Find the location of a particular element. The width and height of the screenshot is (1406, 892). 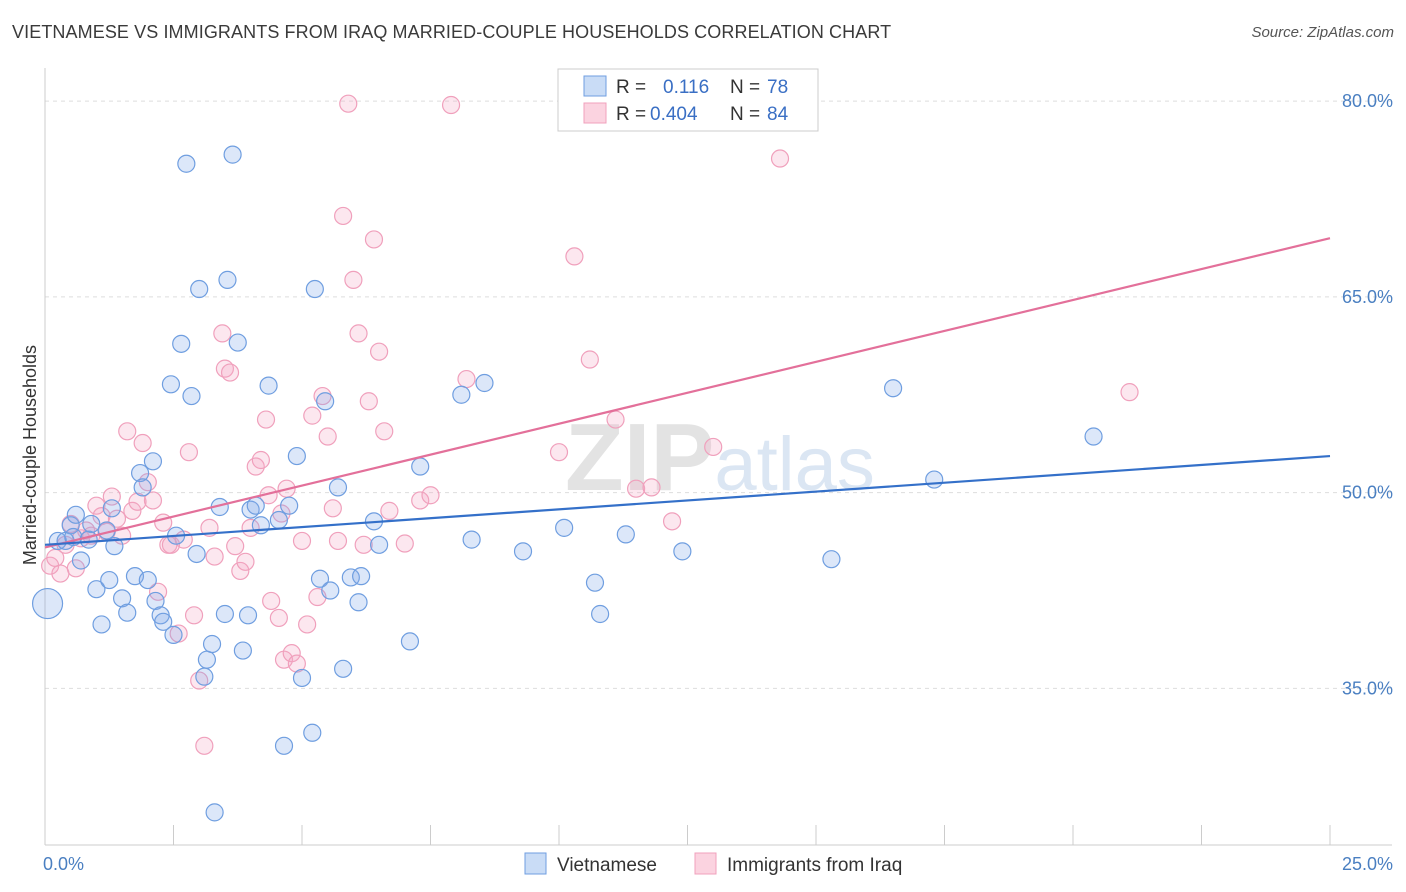

legend-n-label-iraq: N = is located at coordinates (745, 114).